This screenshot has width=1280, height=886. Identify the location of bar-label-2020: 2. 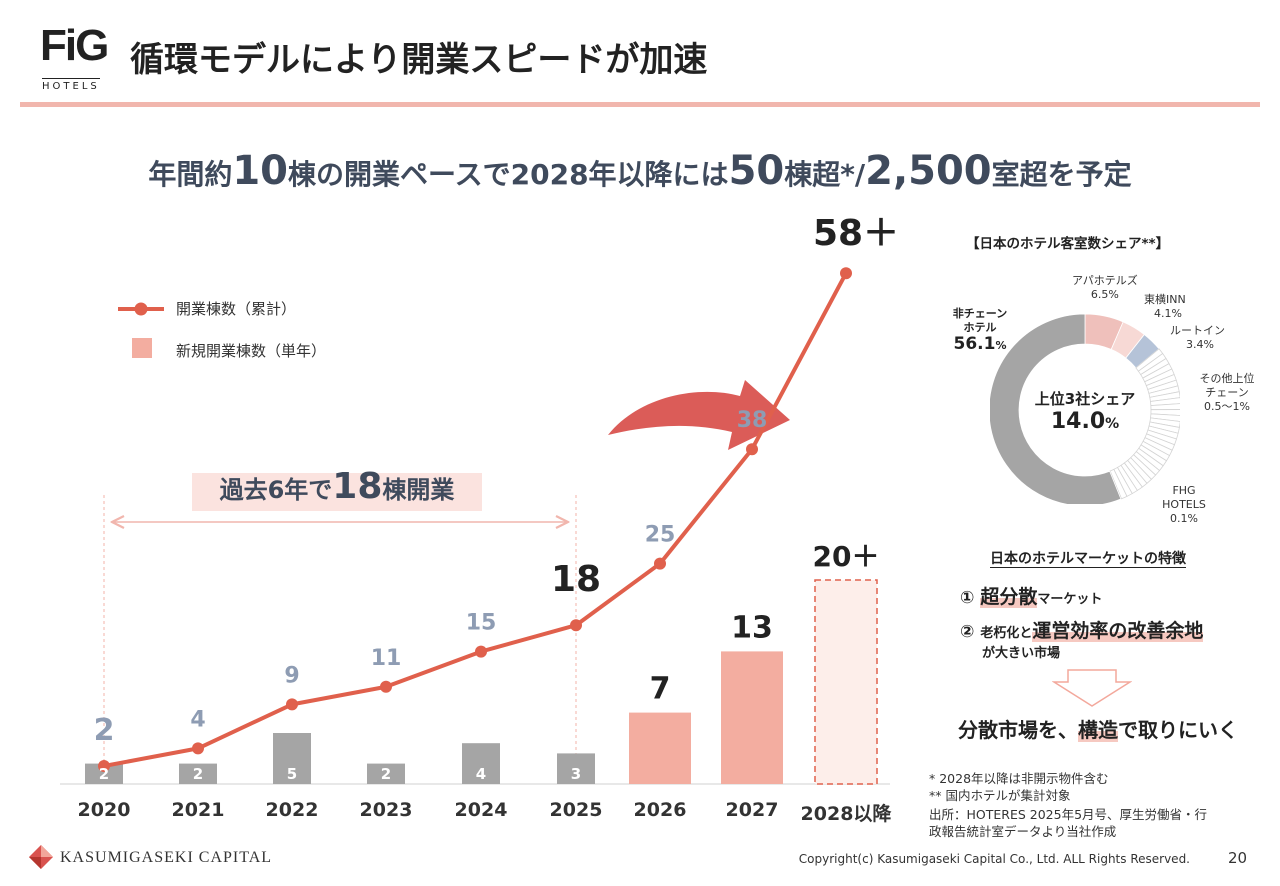
(104, 774).